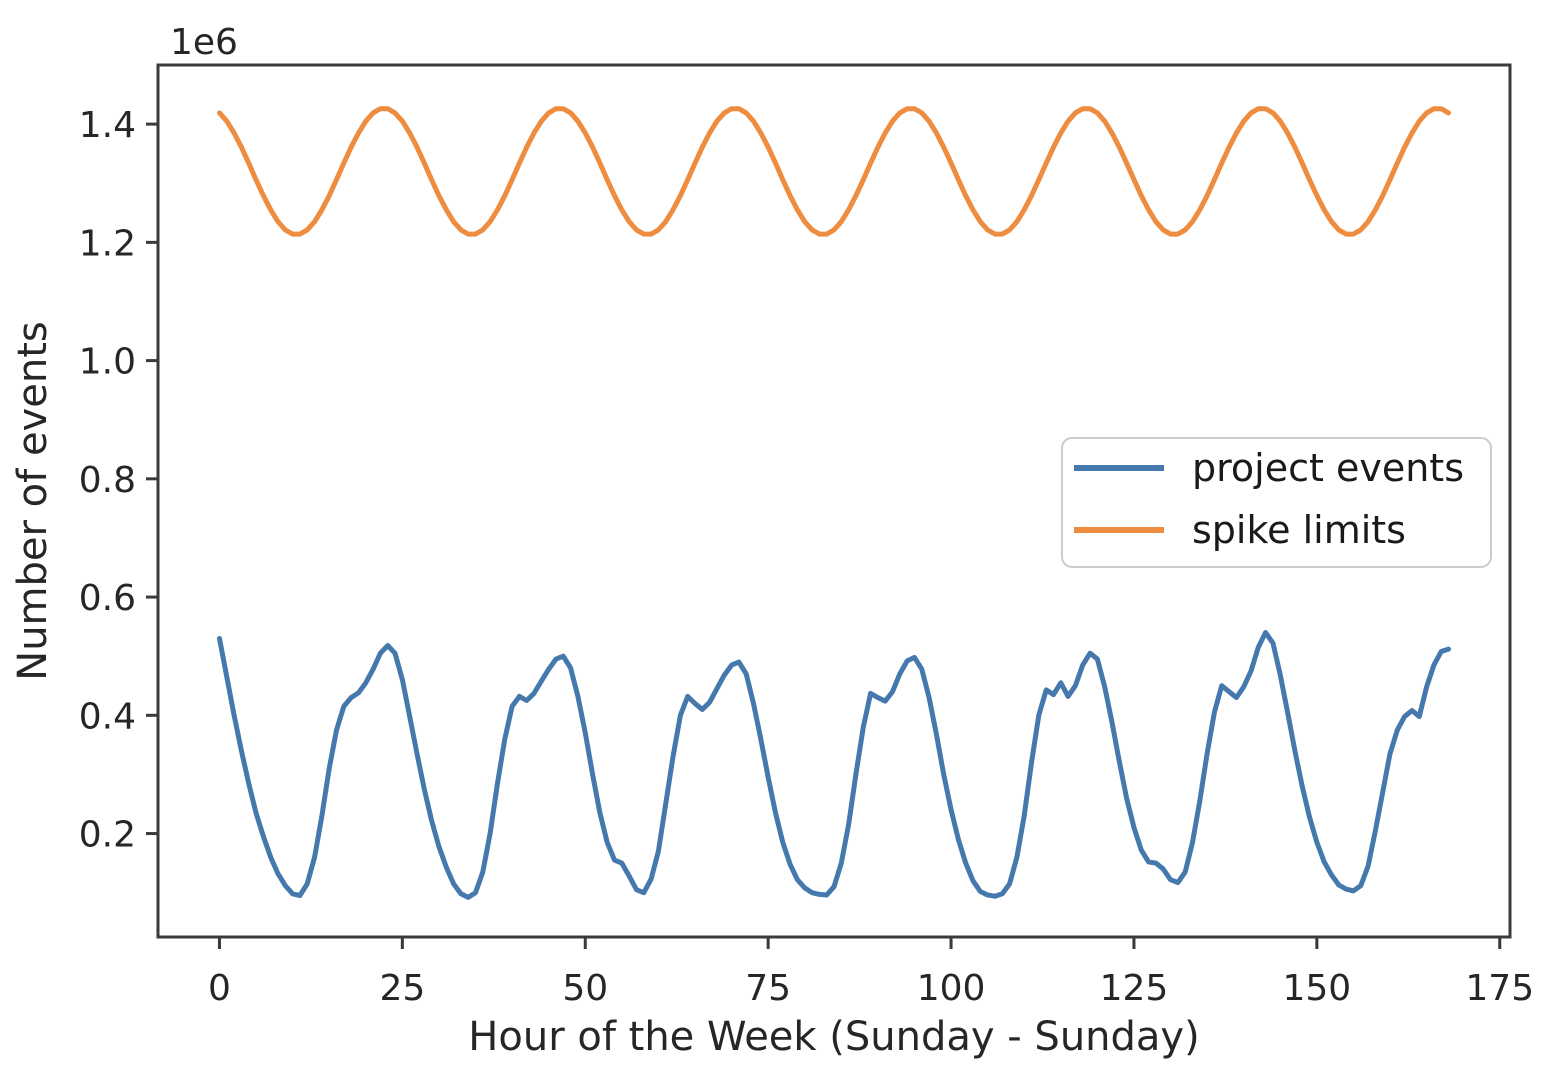 The height and width of the screenshot is (1080, 1564). What do you see at coordinates (768, 988) in the screenshot?
I see `x-tick-label: 75` at bounding box center [768, 988].